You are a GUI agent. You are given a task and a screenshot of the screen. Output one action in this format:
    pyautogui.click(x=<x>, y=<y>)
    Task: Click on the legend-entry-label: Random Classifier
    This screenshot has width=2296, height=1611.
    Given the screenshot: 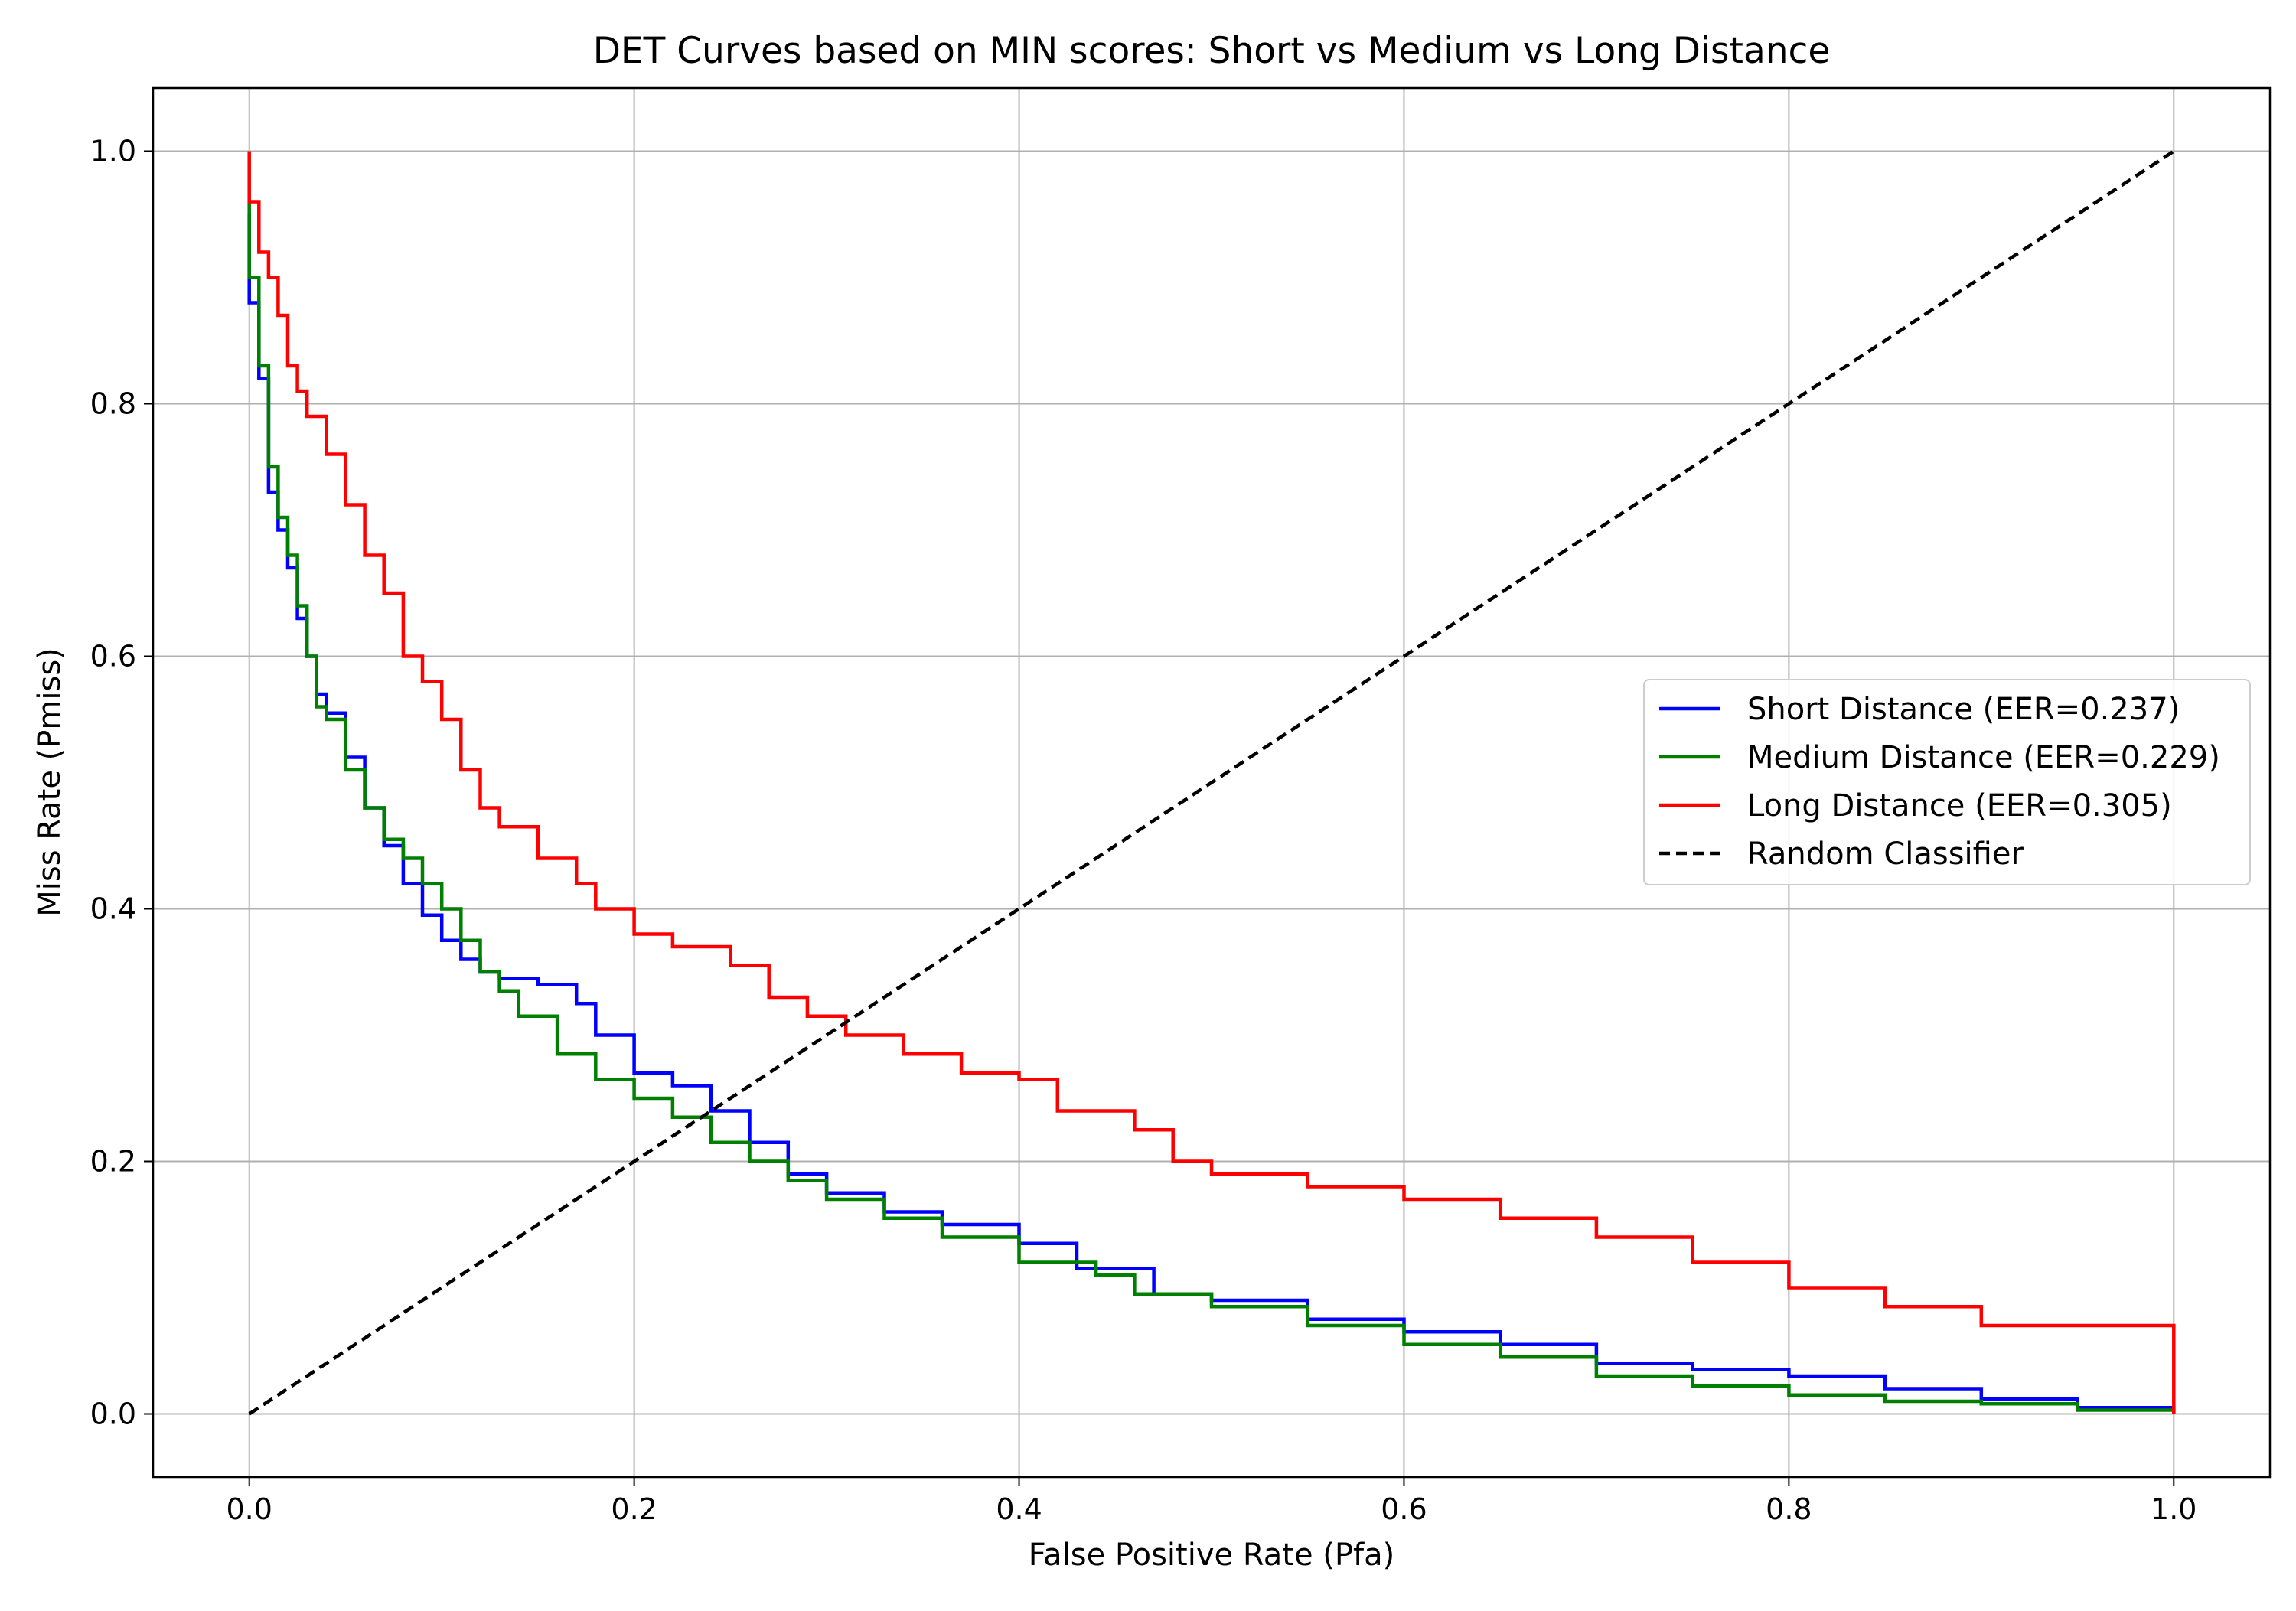 What is the action you would take?
    pyautogui.click(x=1885, y=854)
    